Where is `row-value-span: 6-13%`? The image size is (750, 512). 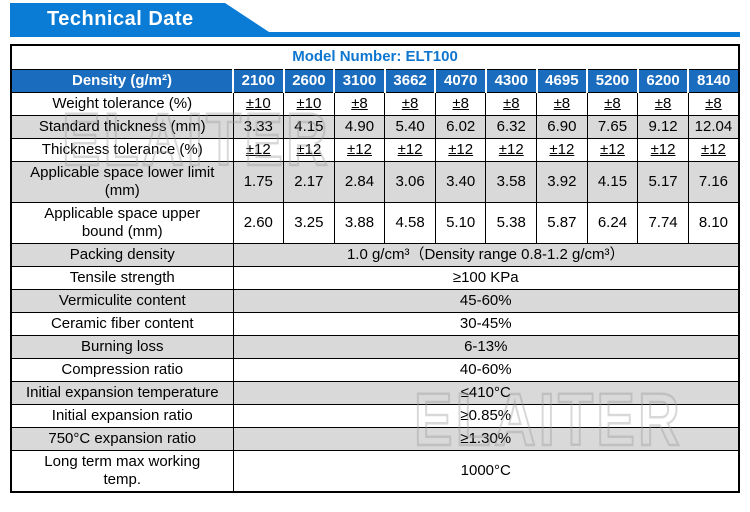
row-value-span: 6-13% is located at coordinates (486, 346).